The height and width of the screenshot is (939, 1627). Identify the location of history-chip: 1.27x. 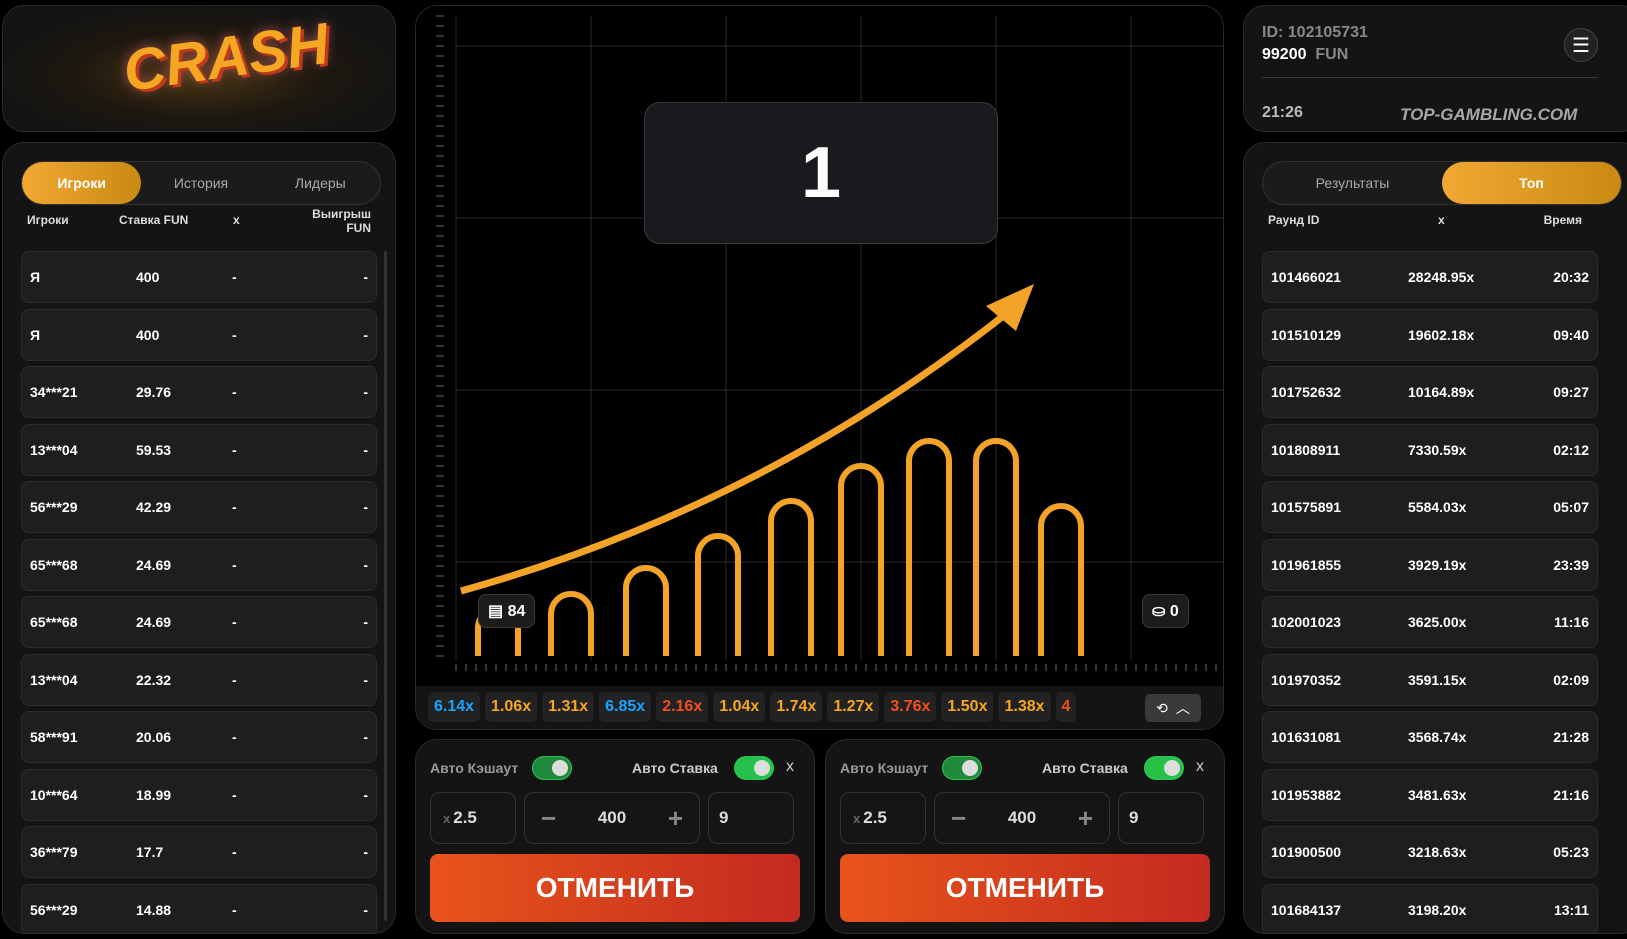
(853, 707).